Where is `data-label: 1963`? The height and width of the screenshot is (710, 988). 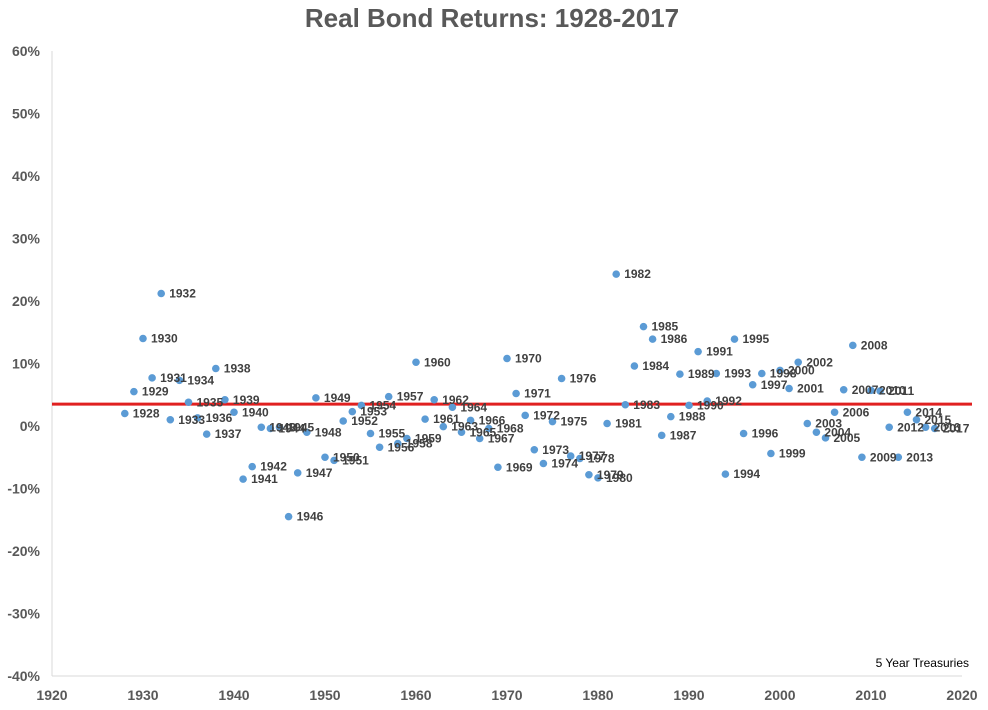
data-label: 1963 is located at coordinates (464, 427).